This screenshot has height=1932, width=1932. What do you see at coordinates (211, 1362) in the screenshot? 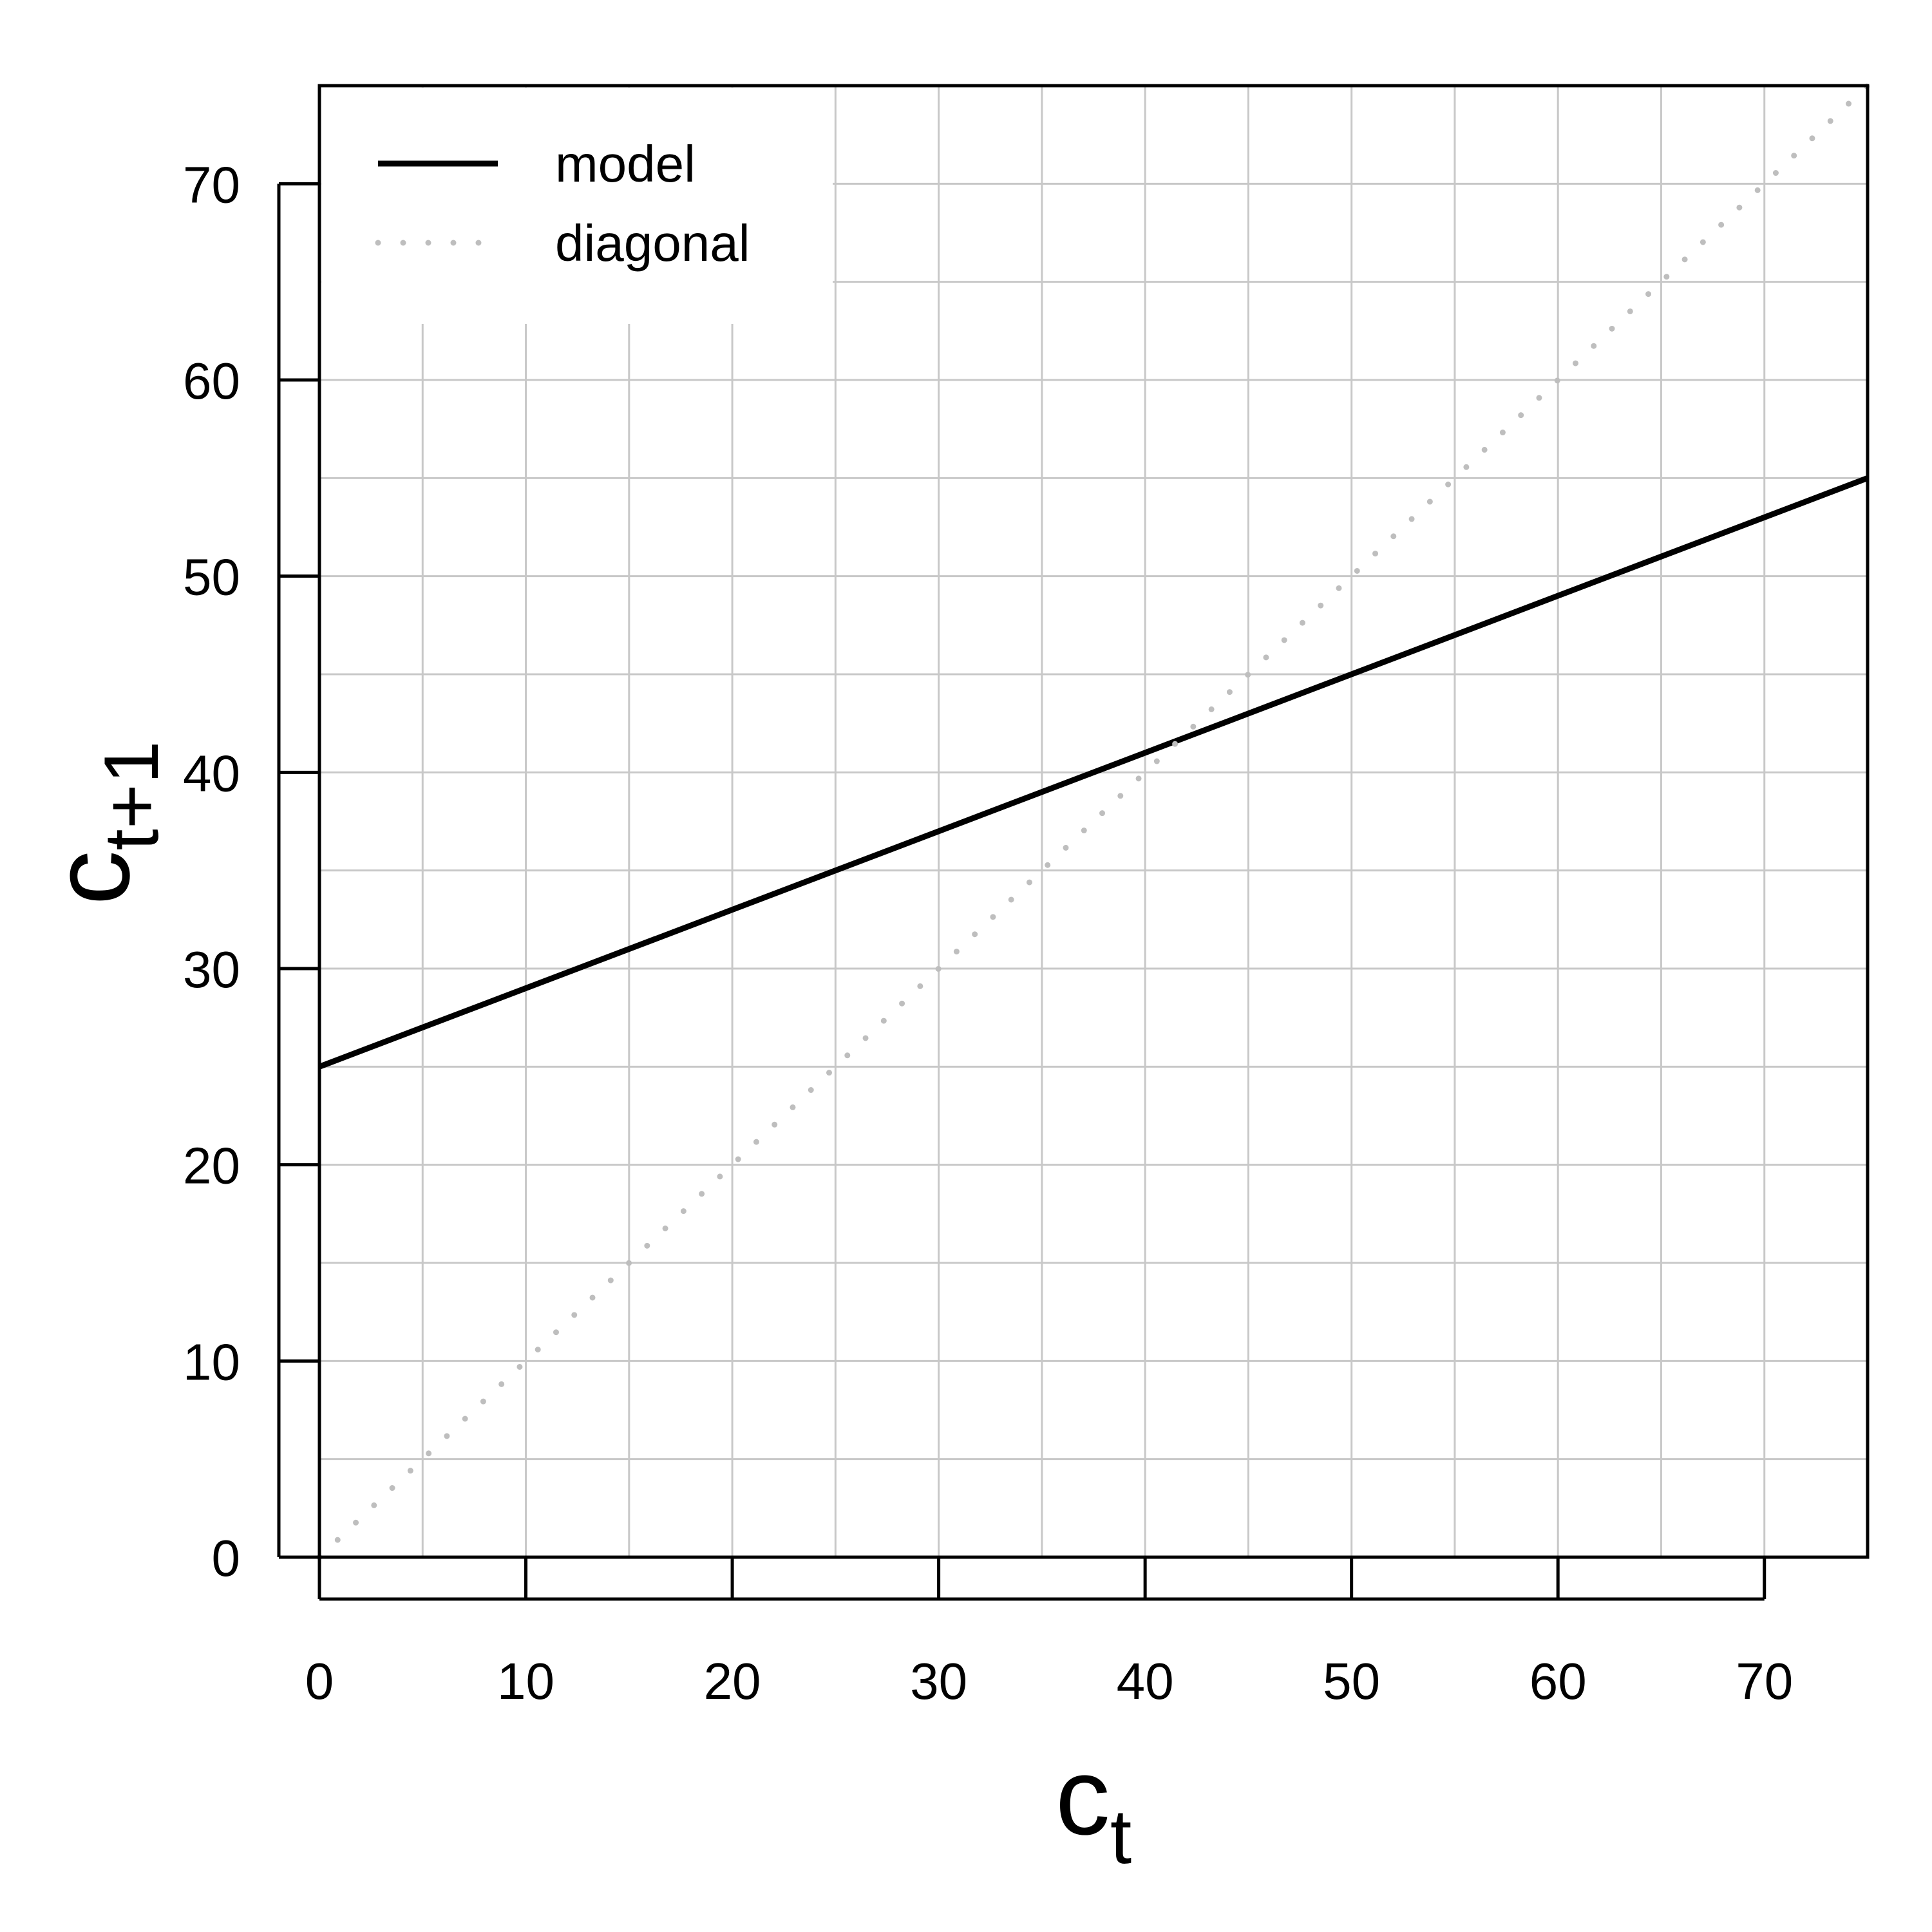
I see `y-tick-label: 10` at bounding box center [211, 1362].